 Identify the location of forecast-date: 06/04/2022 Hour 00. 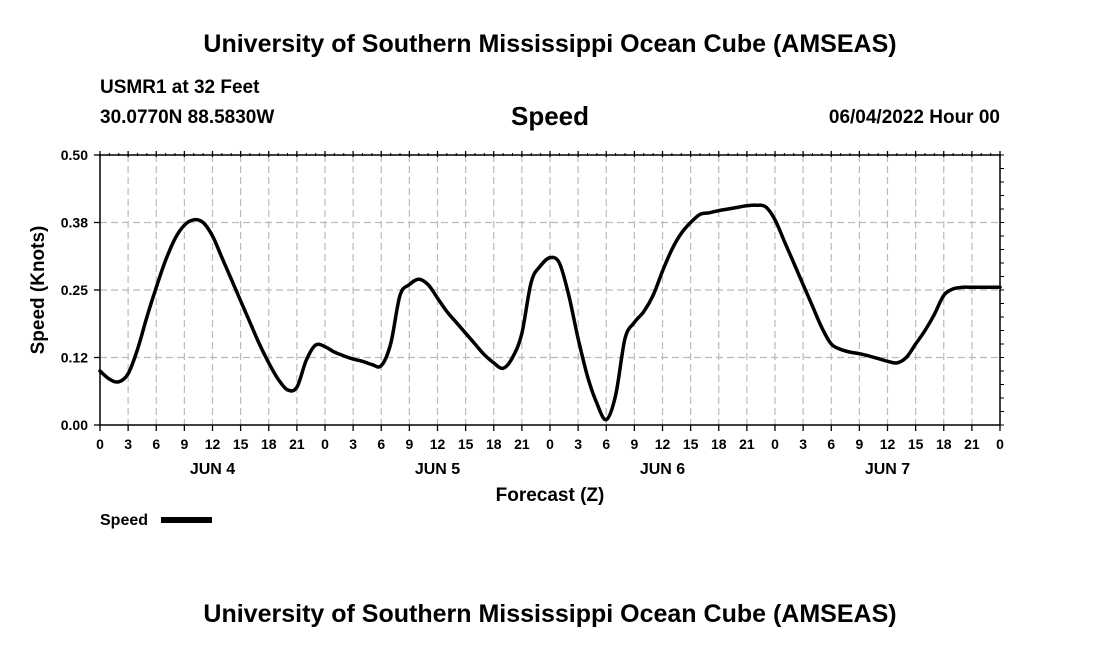
(914, 117).